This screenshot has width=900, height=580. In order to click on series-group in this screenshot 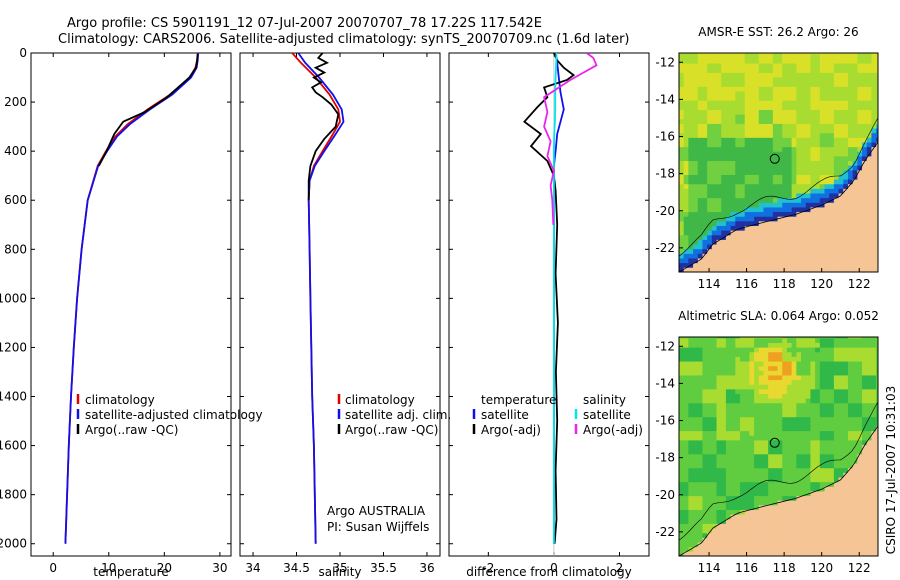, I will do `click(560, 298)`.